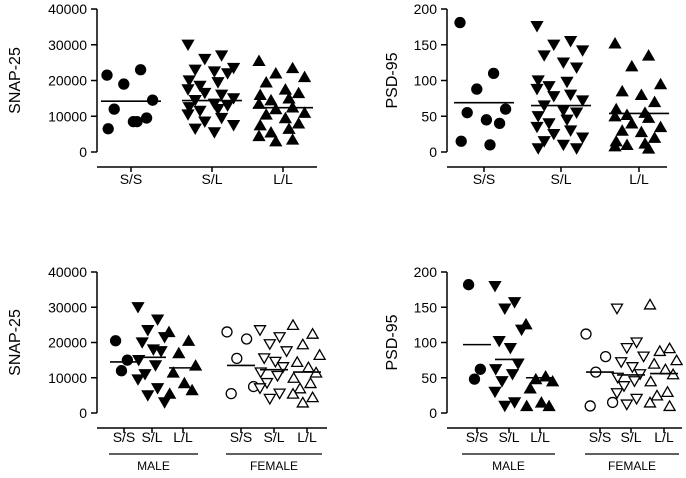 Image resolution: width=686 pixels, height=478 pixels. What do you see at coordinates (67, 378) in the screenshot?
I see `y-tick-label: 10000` at bounding box center [67, 378].